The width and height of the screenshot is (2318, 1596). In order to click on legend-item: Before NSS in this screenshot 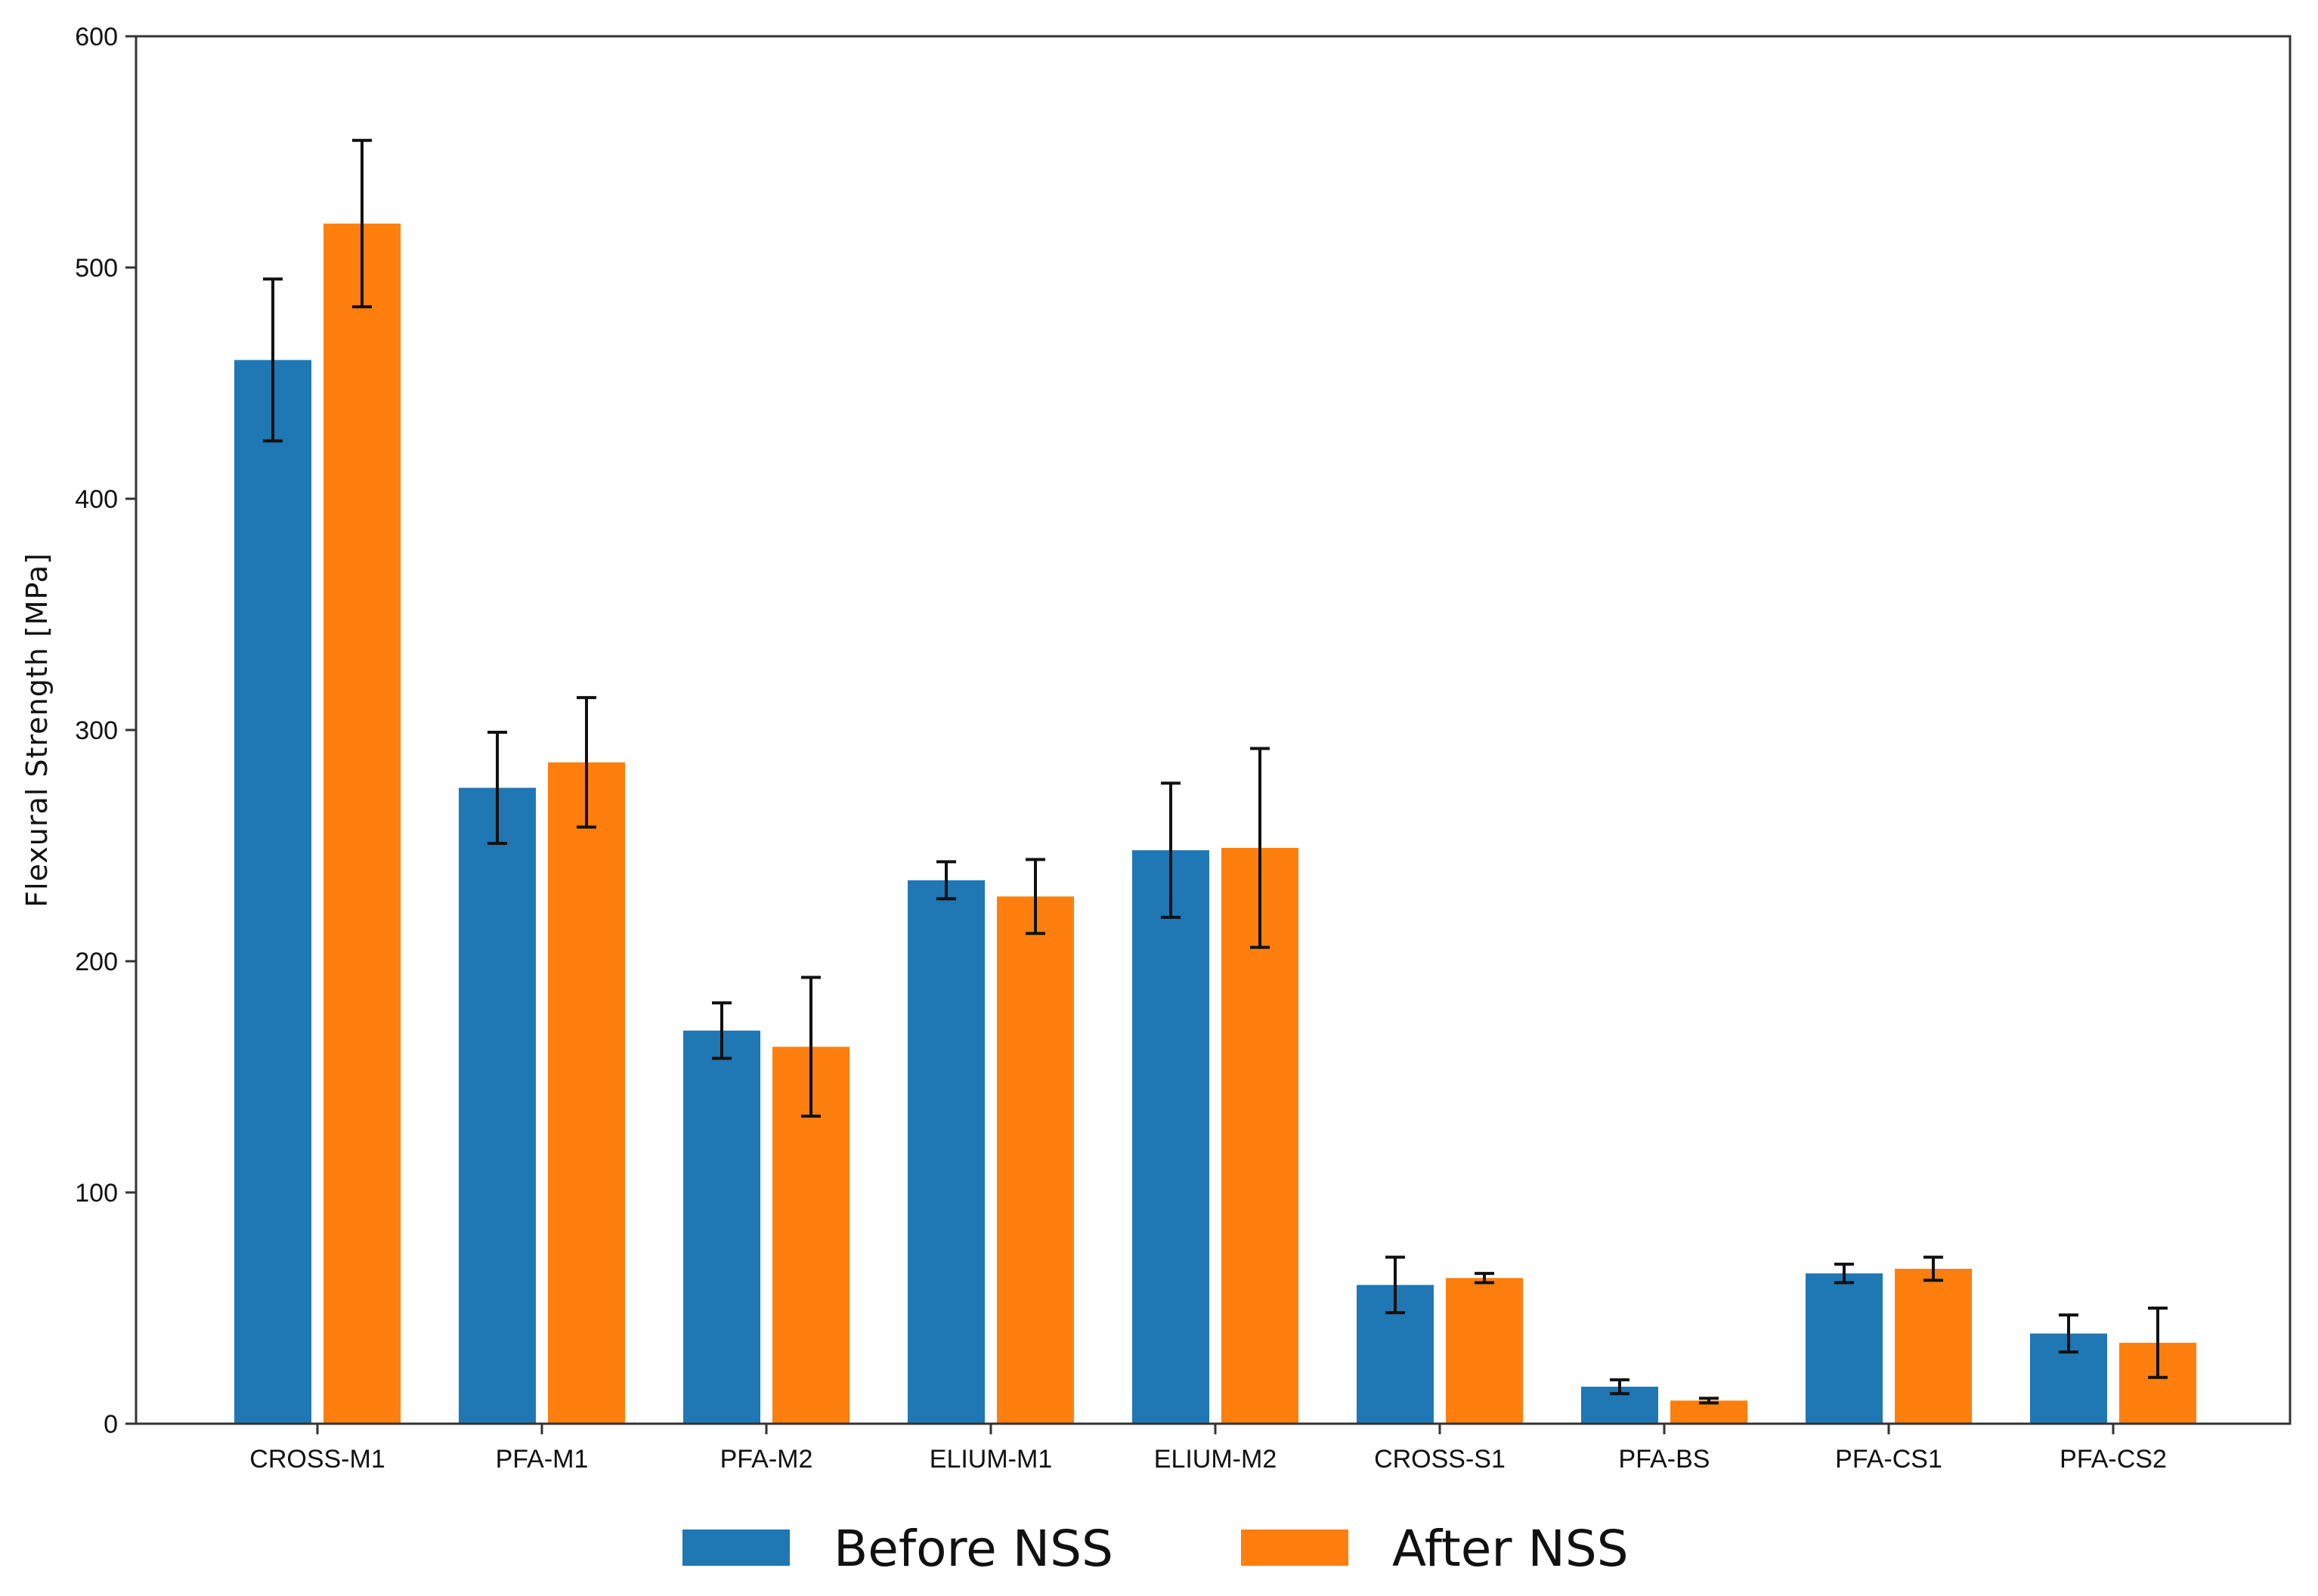, I will do `click(897, 1549)`.